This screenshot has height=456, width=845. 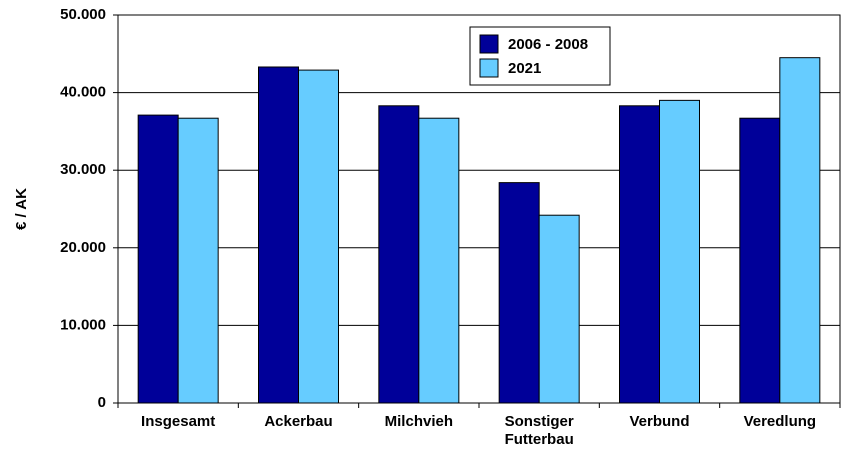 I want to click on y-tick-label: 30.000, so click(x=83, y=169).